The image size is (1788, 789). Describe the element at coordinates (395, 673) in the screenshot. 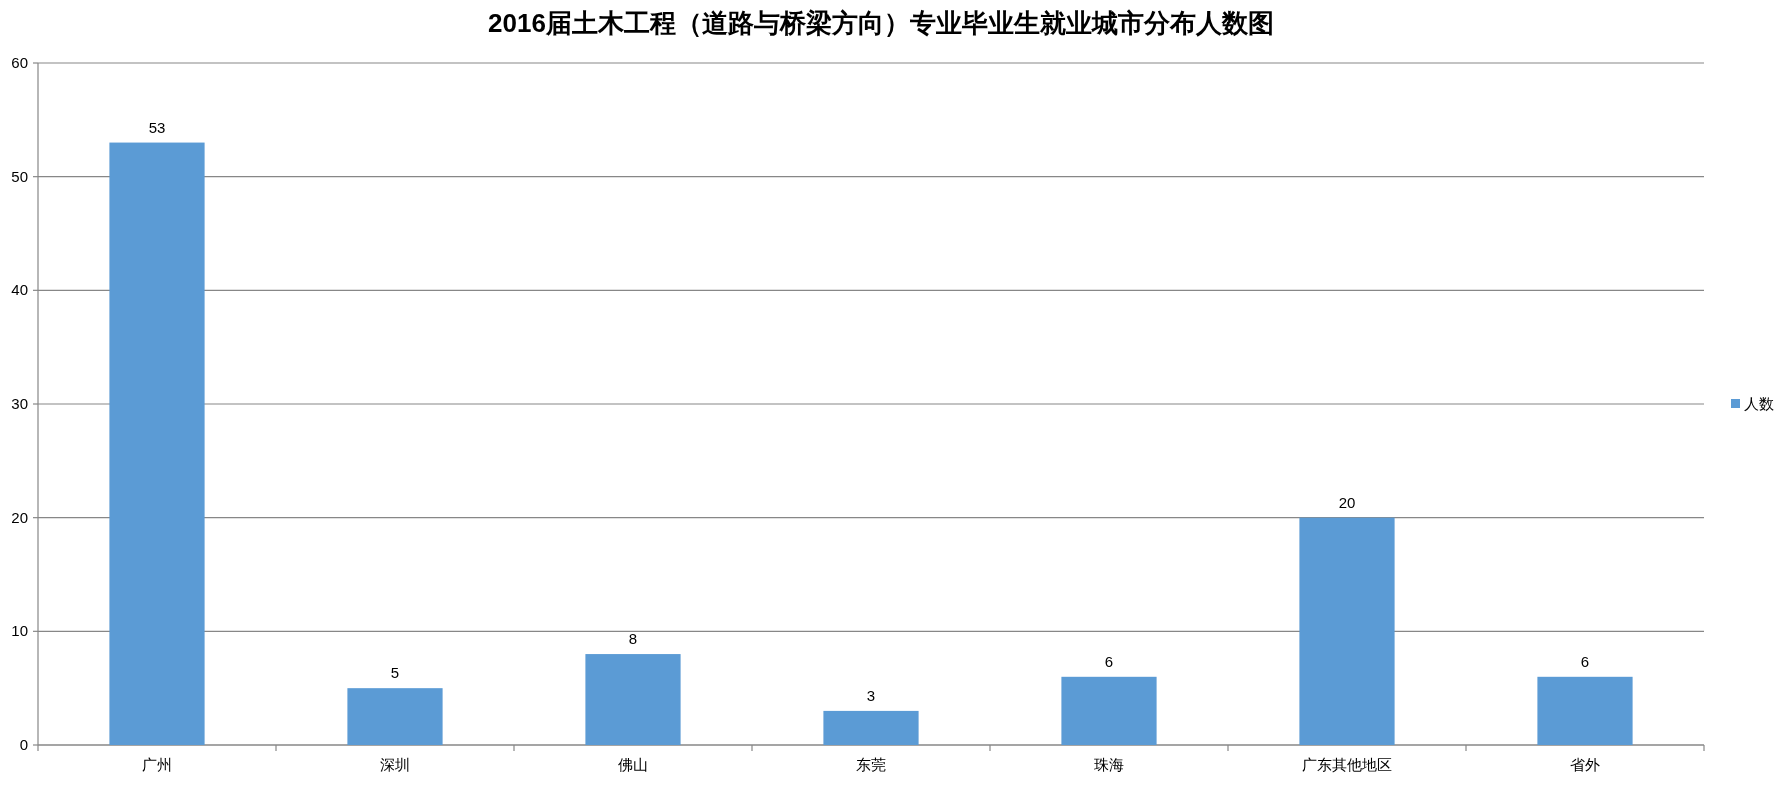

I see `data-label: 5` at that location.